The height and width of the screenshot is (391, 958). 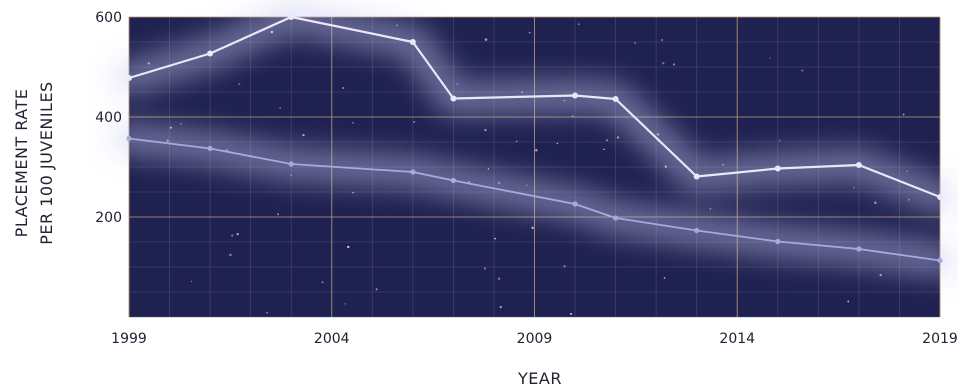 I want to click on x-tick-label: 1999, so click(x=129, y=339).